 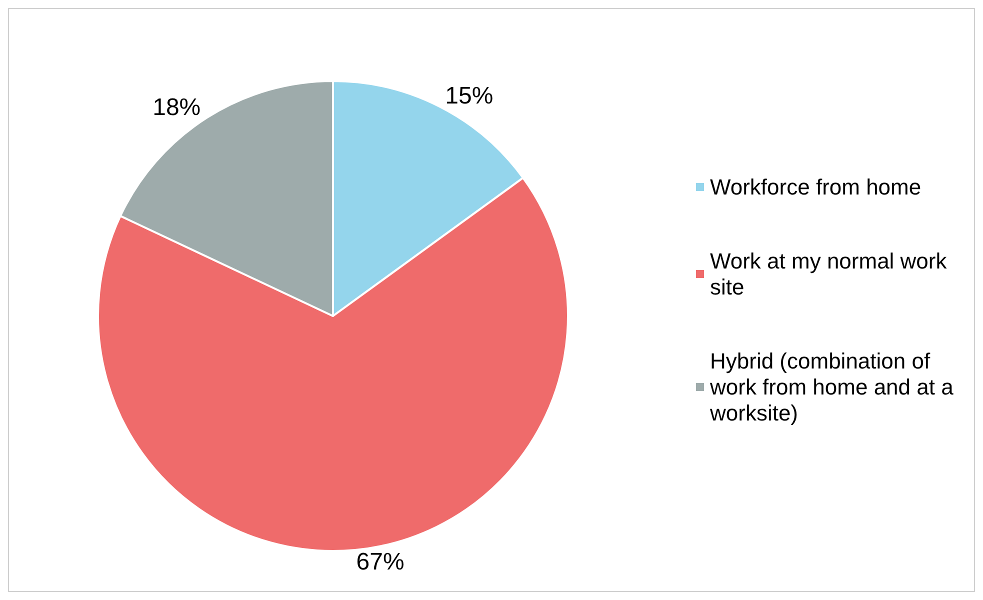 What do you see at coordinates (380, 562) in the screenshot?
I see `data-label: 67%` at bounding box center [380, 562].